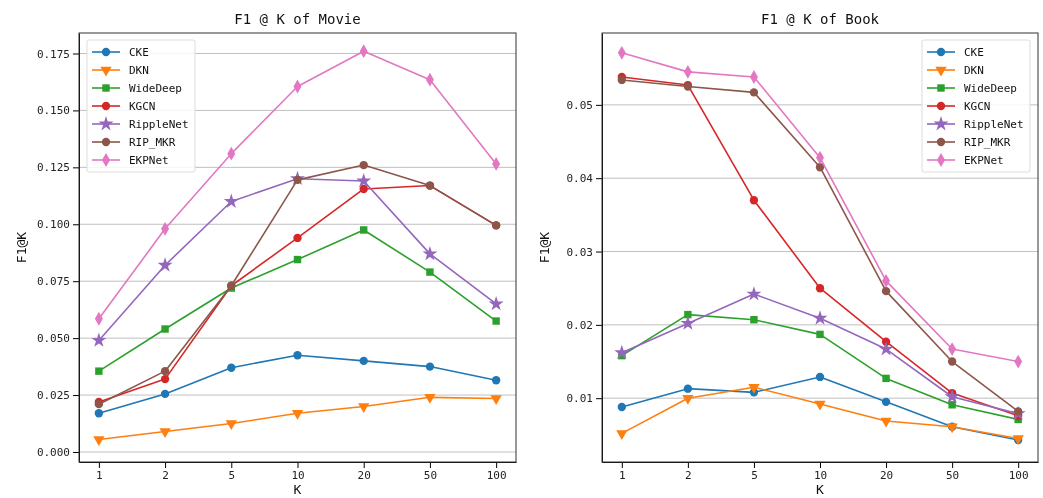 The height and width of the screenshot is (498, 1043). Describe the element at coordinates (820, 19) in the screenshot. I see `chart-title: F1 @ K of Book` at that location.